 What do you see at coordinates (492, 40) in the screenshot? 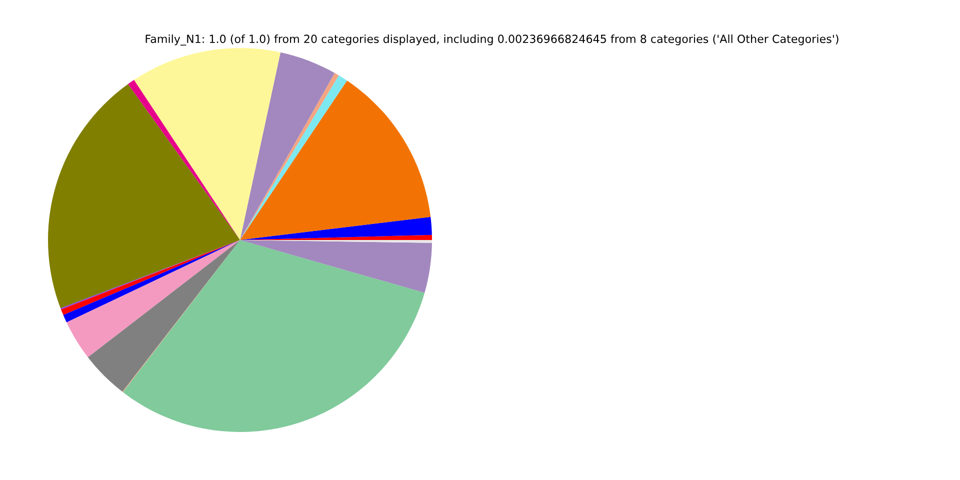
I see `text: Family_N1: 1.0 (of 1.0) from 20 categories displayed, including 0.00236966824645 from 8 categories ('All Other Categories')` at bounding box center [492, 40].